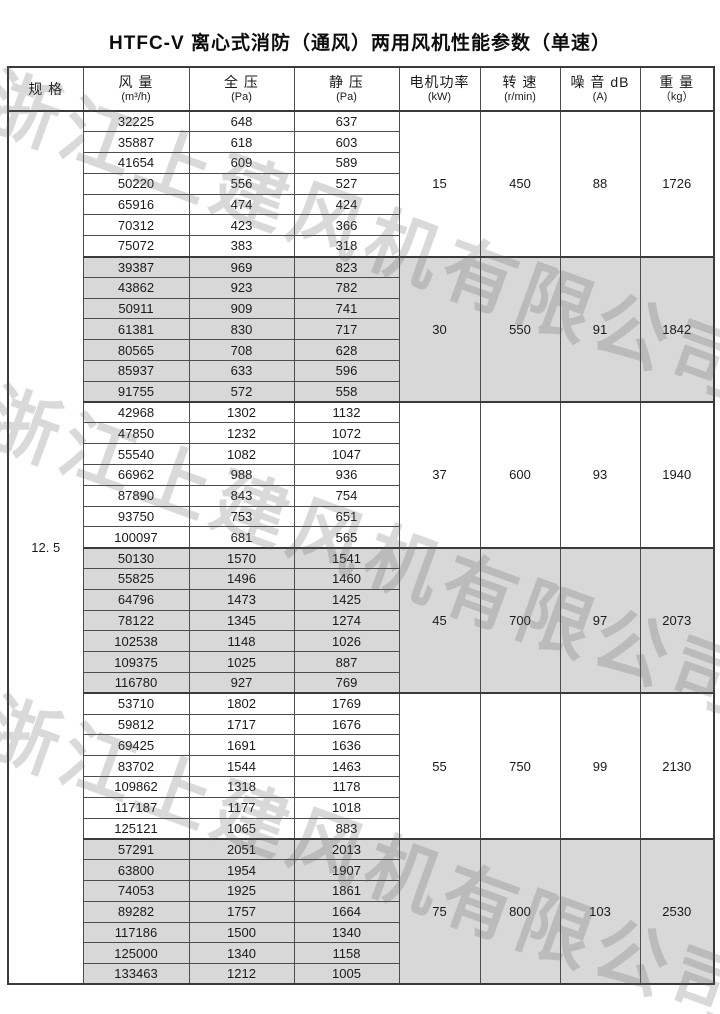 This screenshot has height=1014, width=720. Describe the element at coordinates (136, 350) in the screenshot. I see `airflow-cell: 80565` at that location.